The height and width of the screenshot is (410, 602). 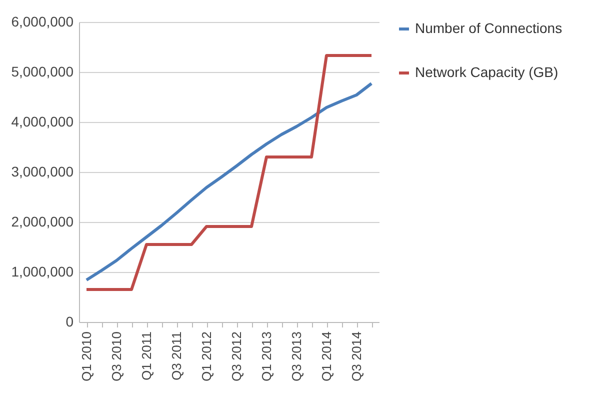 What do you see at coordinates (42, 72) in the screenshot?
I see `y-tick-label: 5,000,000` at bounding box center [42, 72].